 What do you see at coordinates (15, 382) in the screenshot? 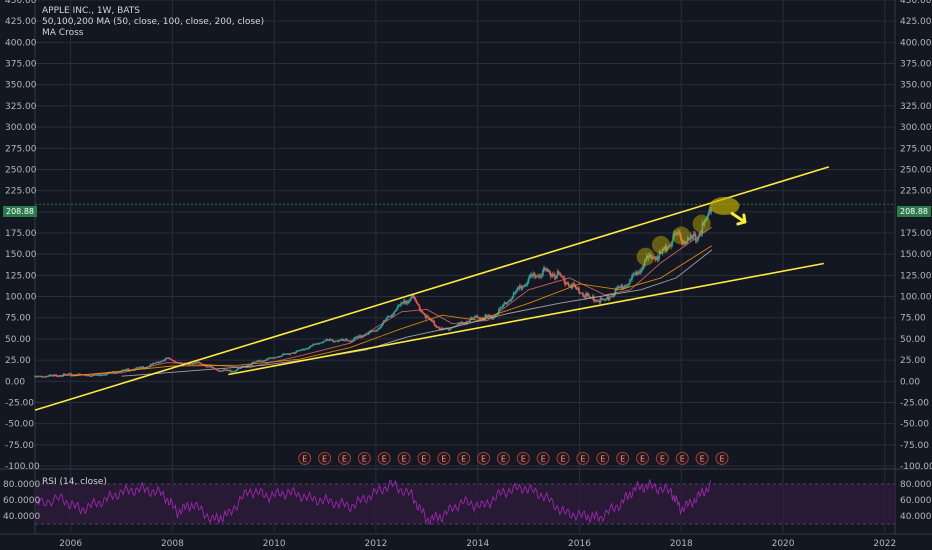
I see `y-tick-label-left: 0.00` at bounding box center [15, 382].